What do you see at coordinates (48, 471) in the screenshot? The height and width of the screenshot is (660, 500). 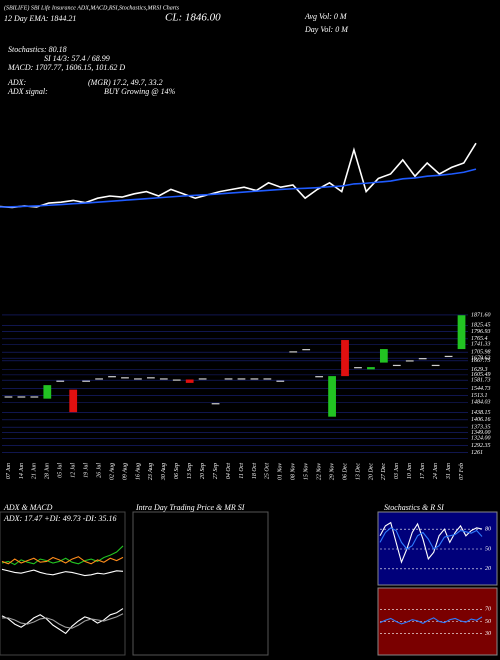 I see `x-tick-label: 28 Jun` at bounding box center [48, 471].